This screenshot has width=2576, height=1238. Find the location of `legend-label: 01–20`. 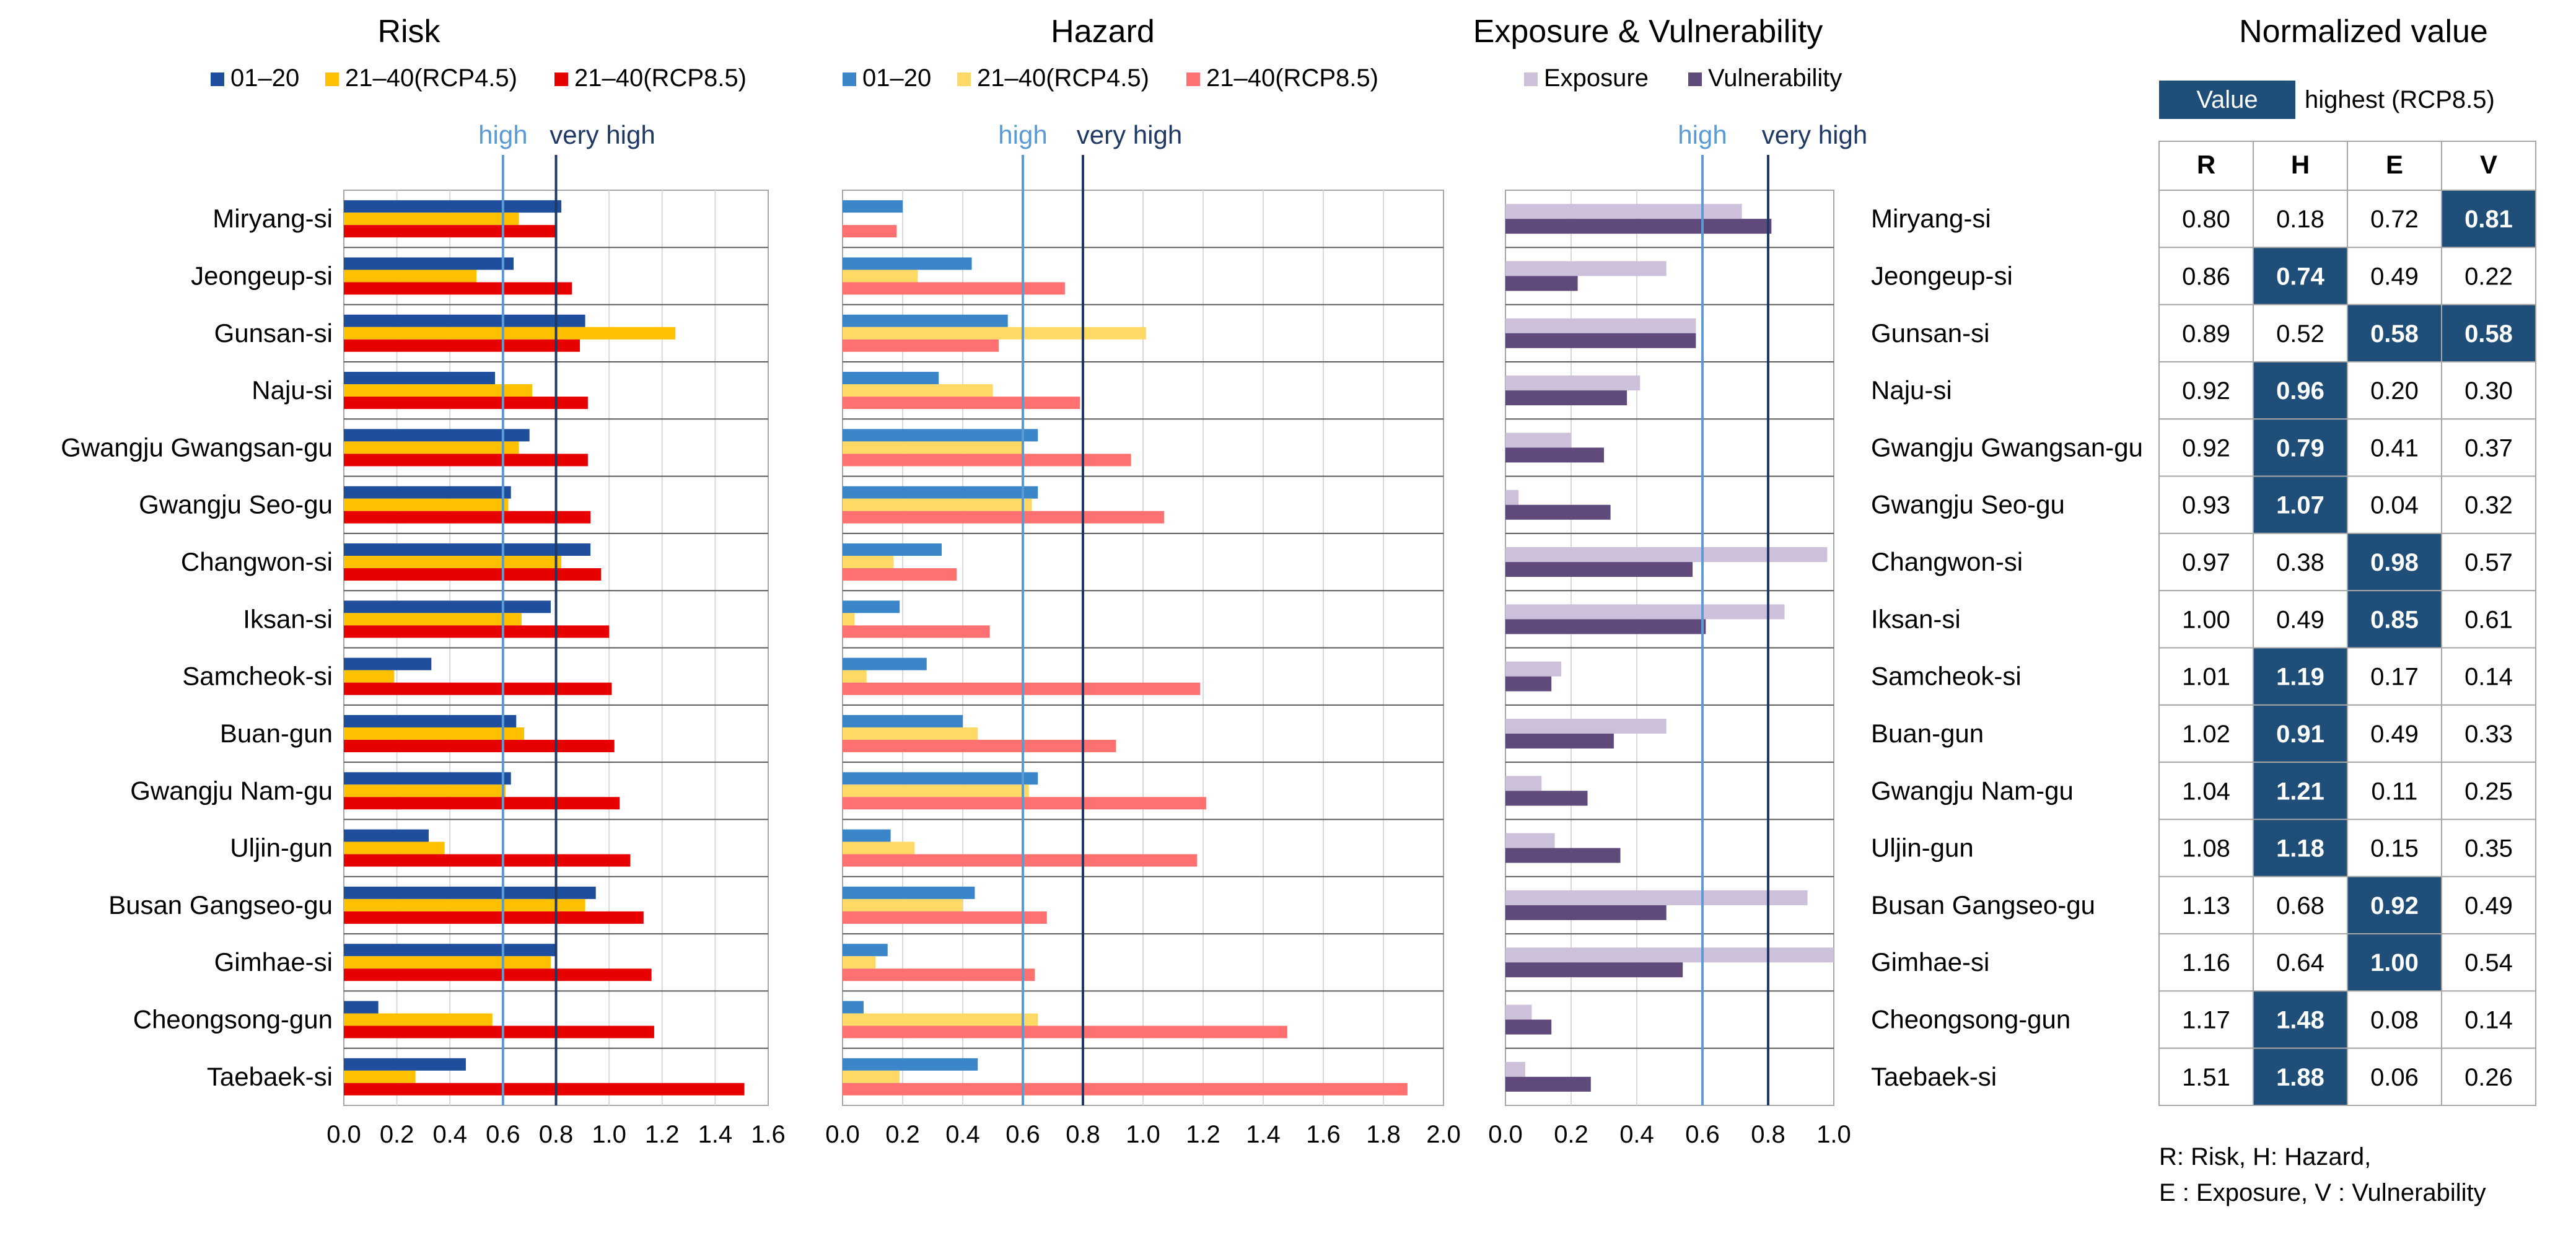

legend-label: 01–20 is located at coordinates (896, 78).